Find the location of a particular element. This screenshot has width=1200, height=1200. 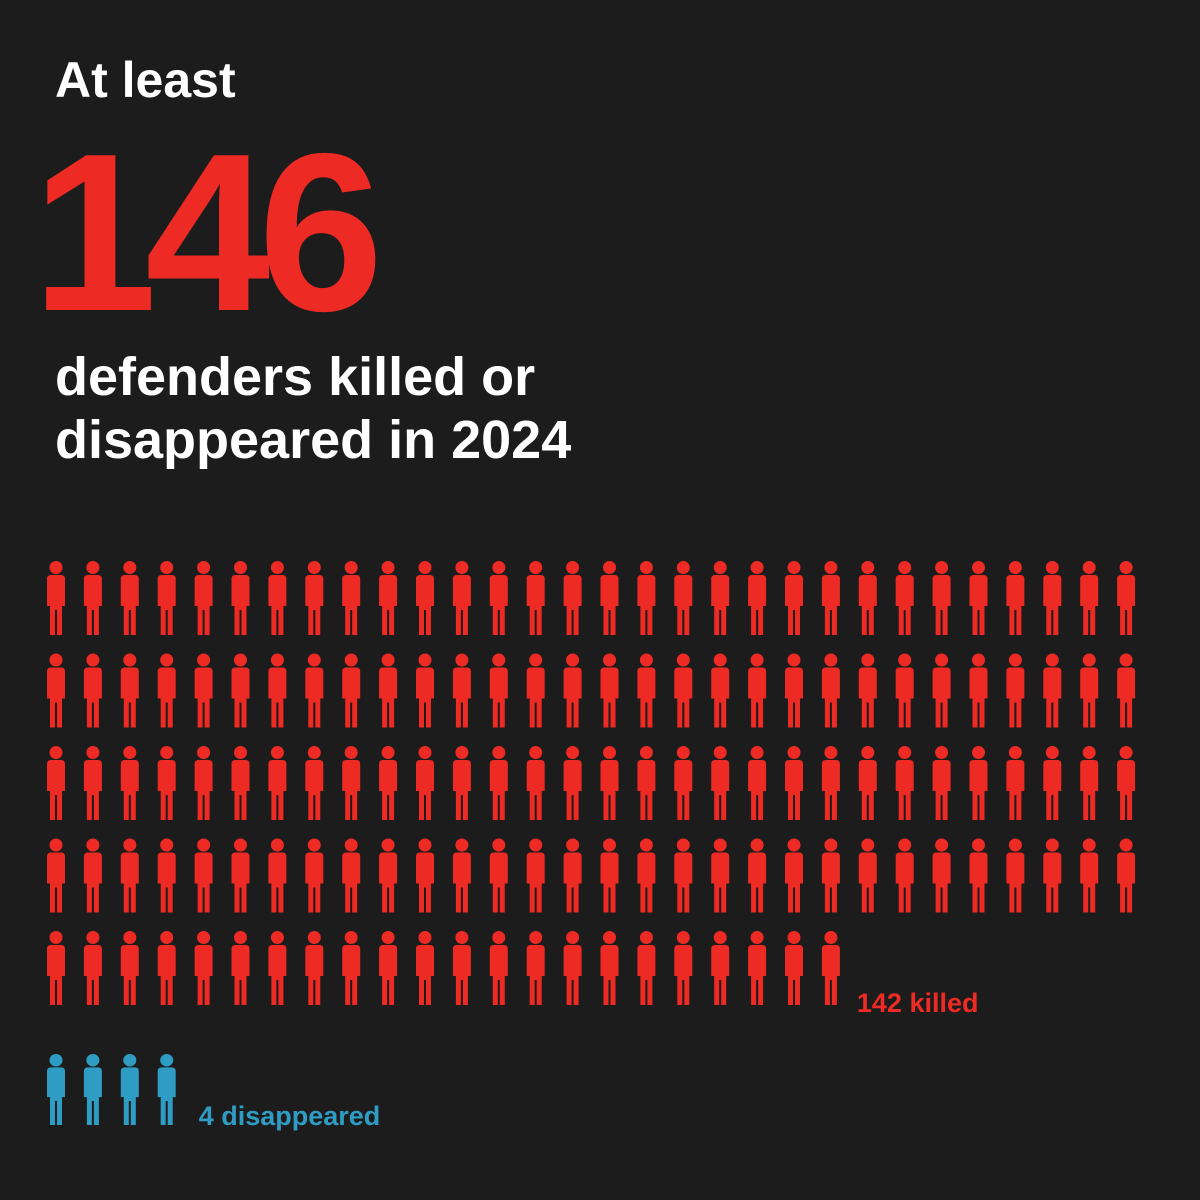

subtitle-line: disappeared in 2024 is located at coordinates (313, 440).